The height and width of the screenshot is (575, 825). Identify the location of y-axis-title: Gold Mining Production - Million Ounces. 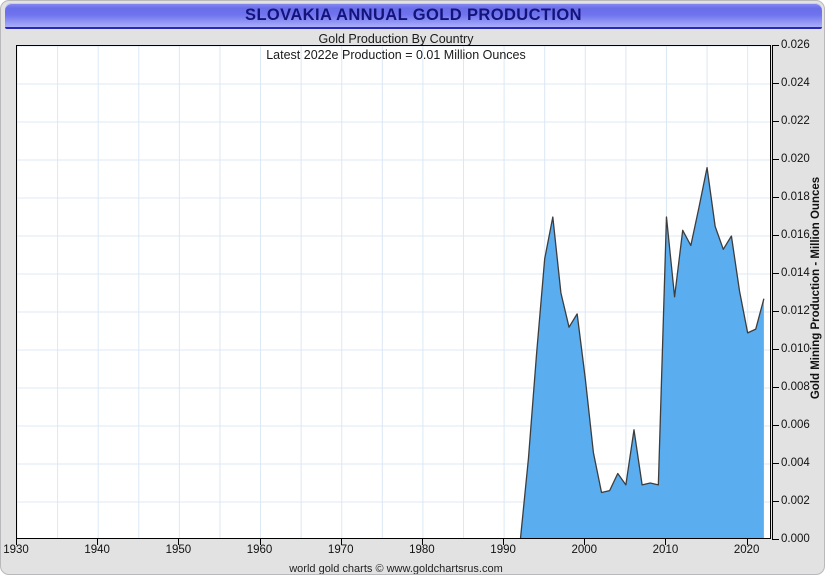
(816, 287).